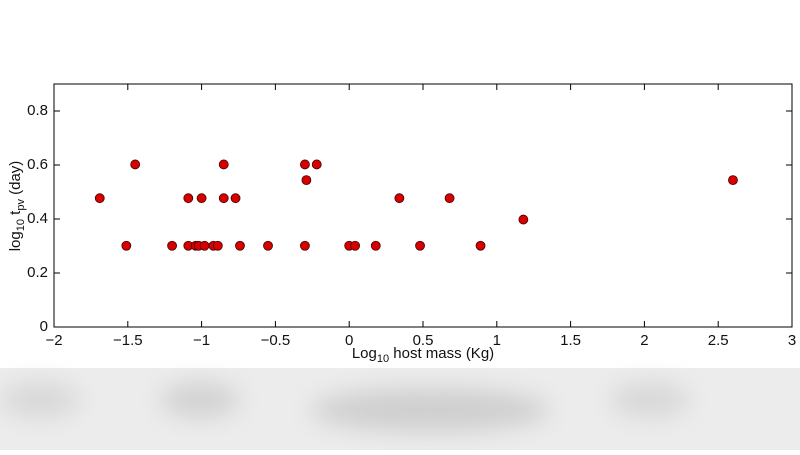 The height and width of the screenshot is (455, 800). I want to click on x-tick-label: 0.5, so click(423, 340).